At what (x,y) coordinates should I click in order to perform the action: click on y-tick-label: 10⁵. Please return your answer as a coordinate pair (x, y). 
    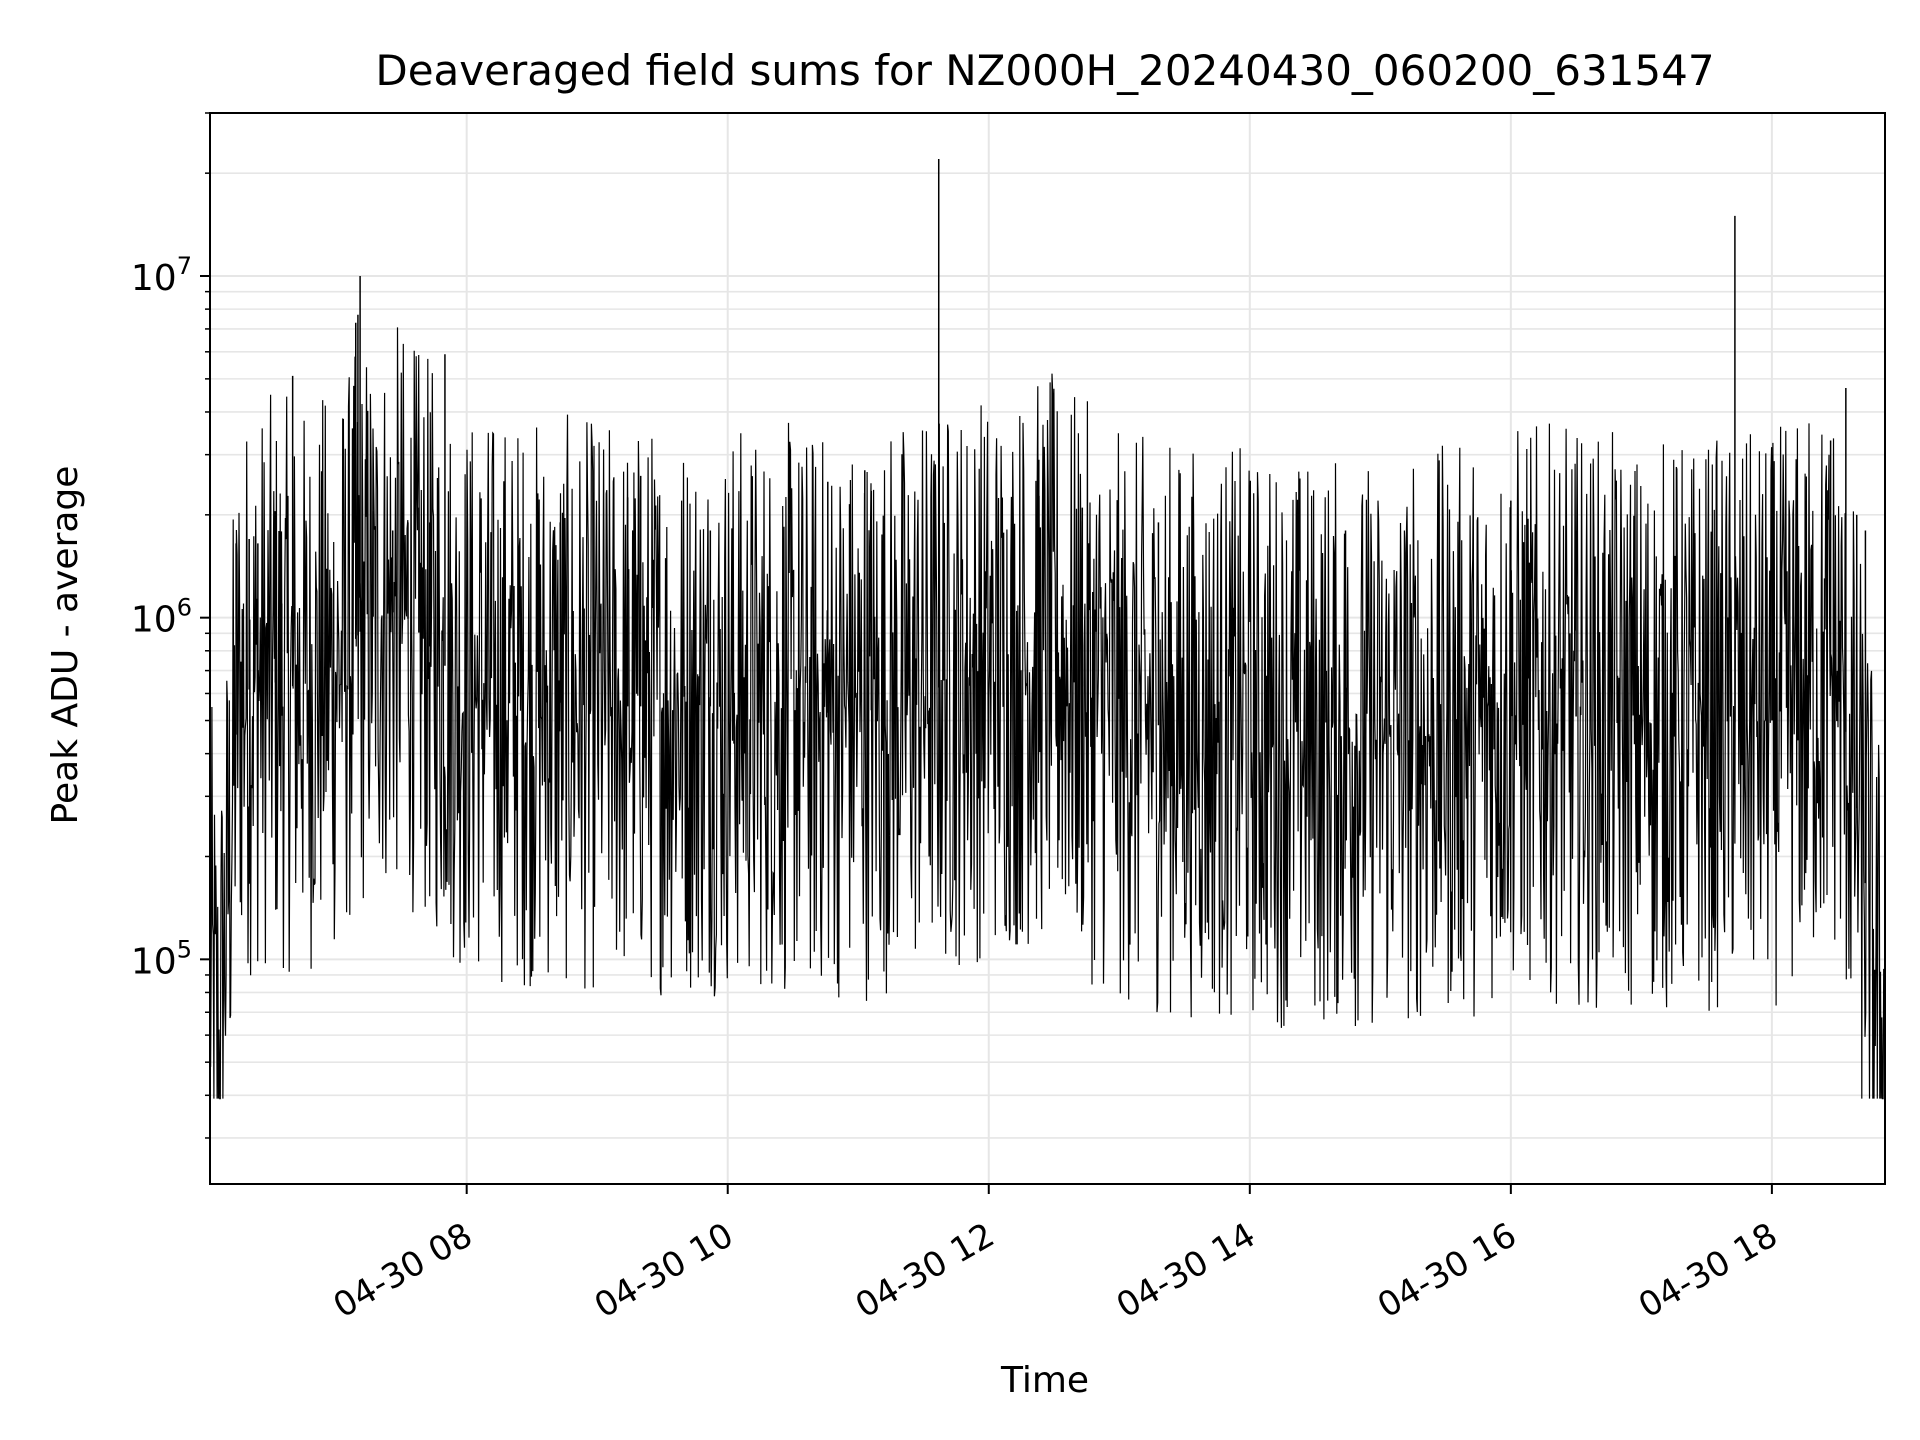
    Looking at the image, I should click on (161, 958).